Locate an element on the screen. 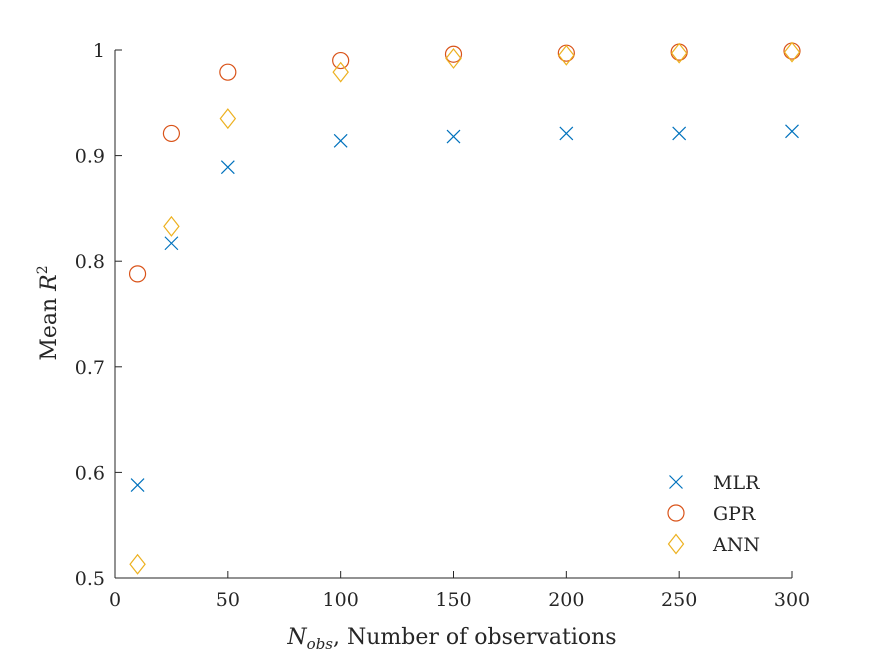 The height and width of the screenshot is (656, 875). y-tick-label: 0.8 is located at coordinates (90, 262).